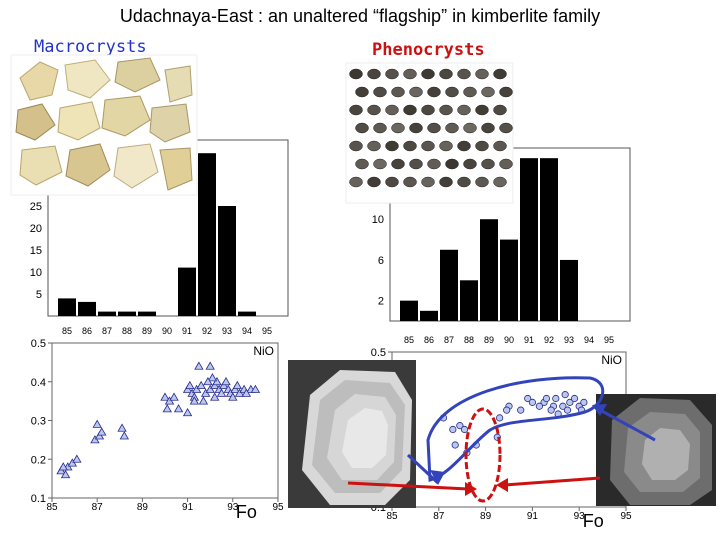  I want to click on x-tick-label: 86, so click(429, 340).